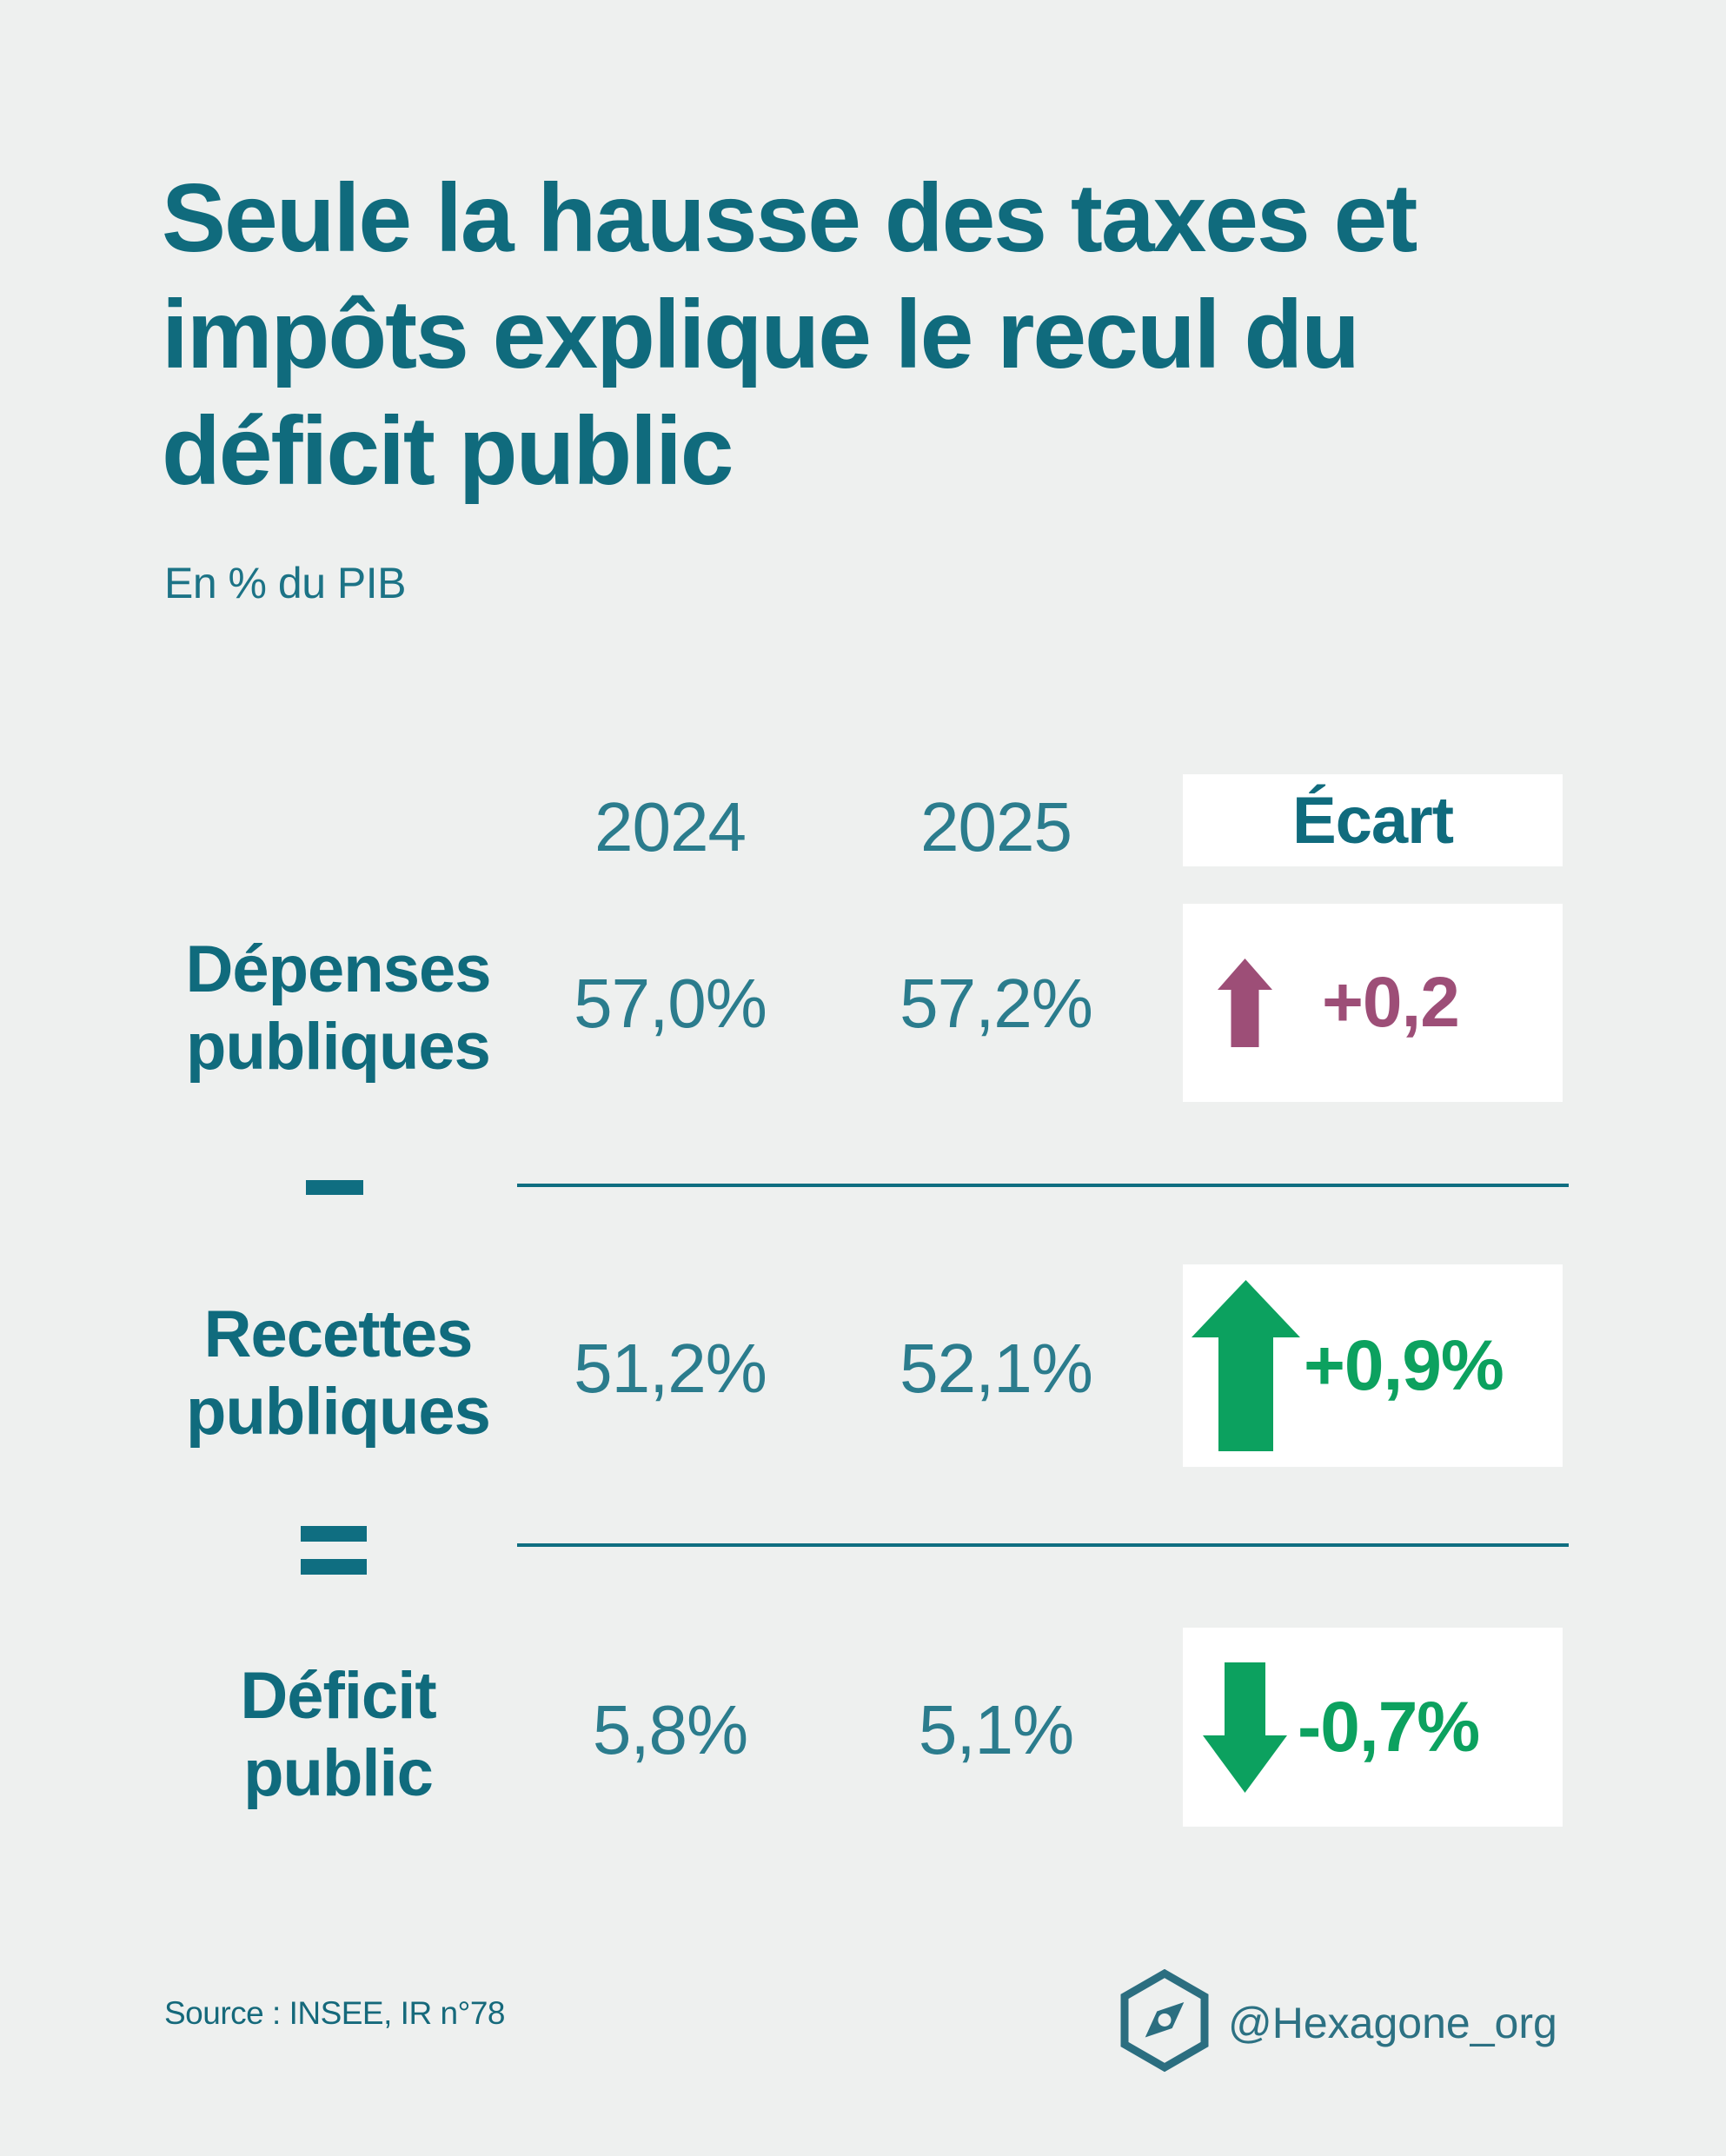  I want to click on value-recettes-2025: 52,1%, so click(996, 1368).